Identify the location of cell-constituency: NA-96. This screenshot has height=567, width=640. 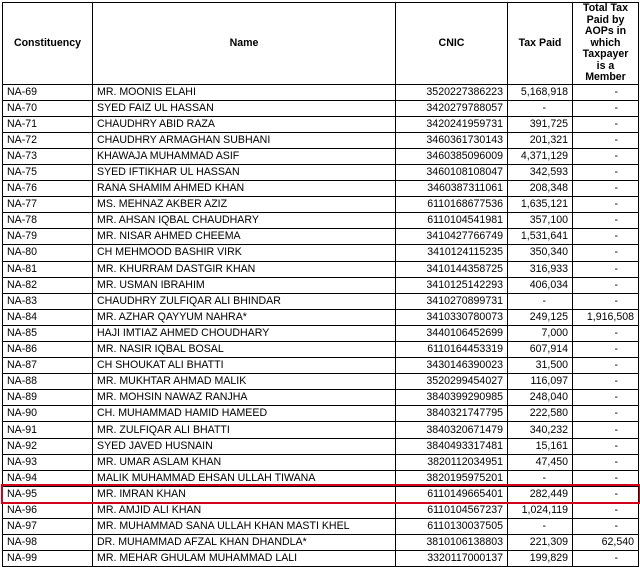
(48, 510).